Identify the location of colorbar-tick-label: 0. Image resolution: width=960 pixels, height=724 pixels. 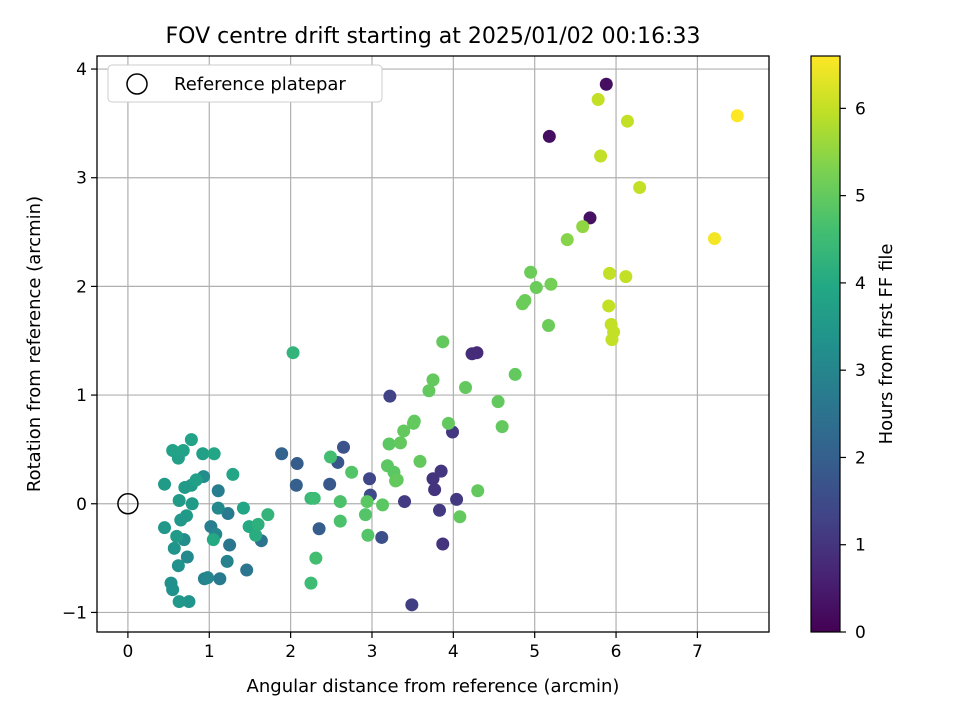
(860, 633).